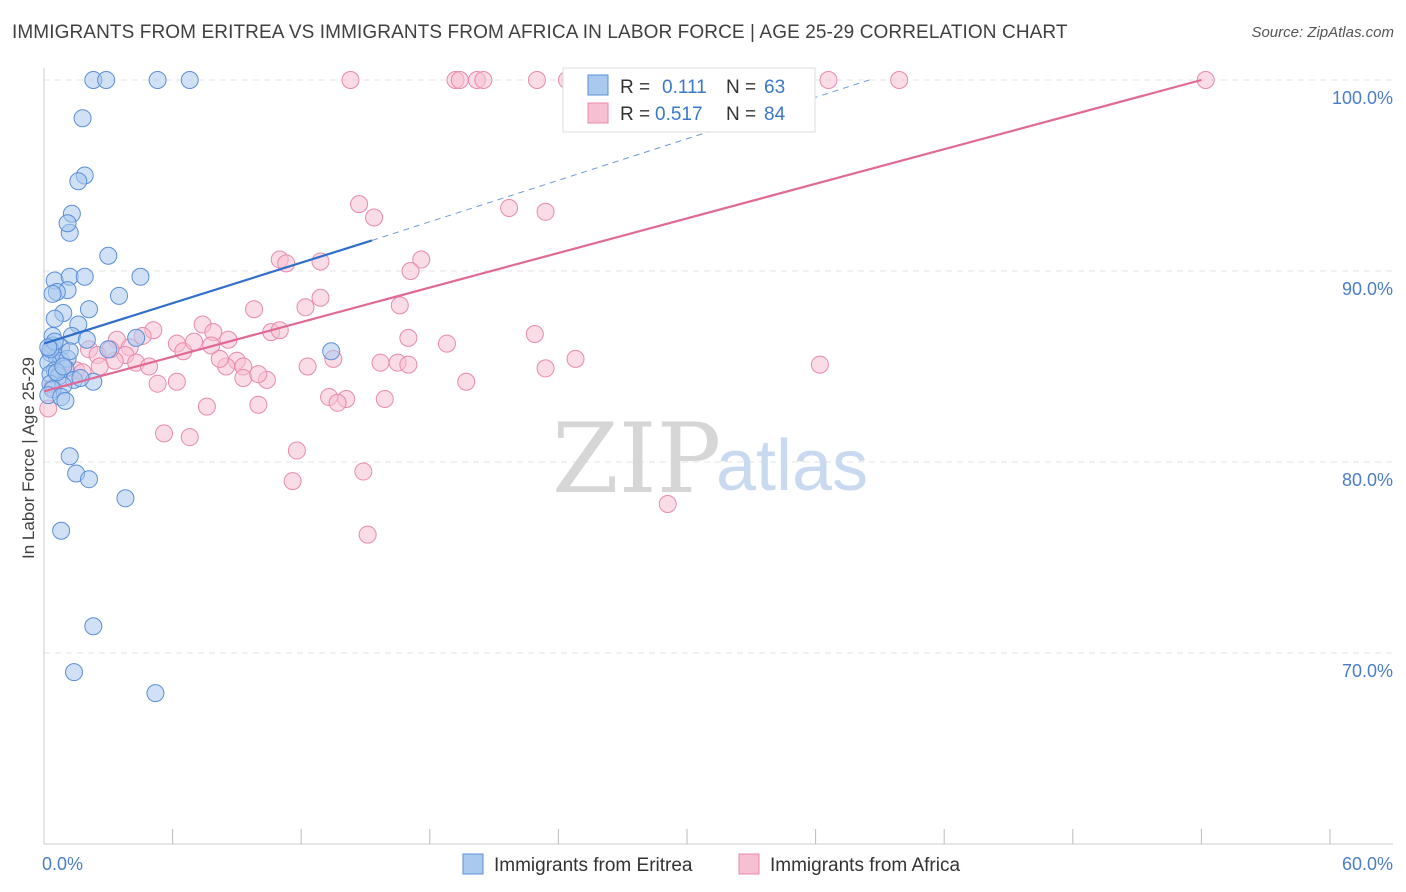  What do you see at coordinates (1367, 671) in the screenshot?
I see `y-tick-label: 70.0%` at bounding box center [1367, 671].